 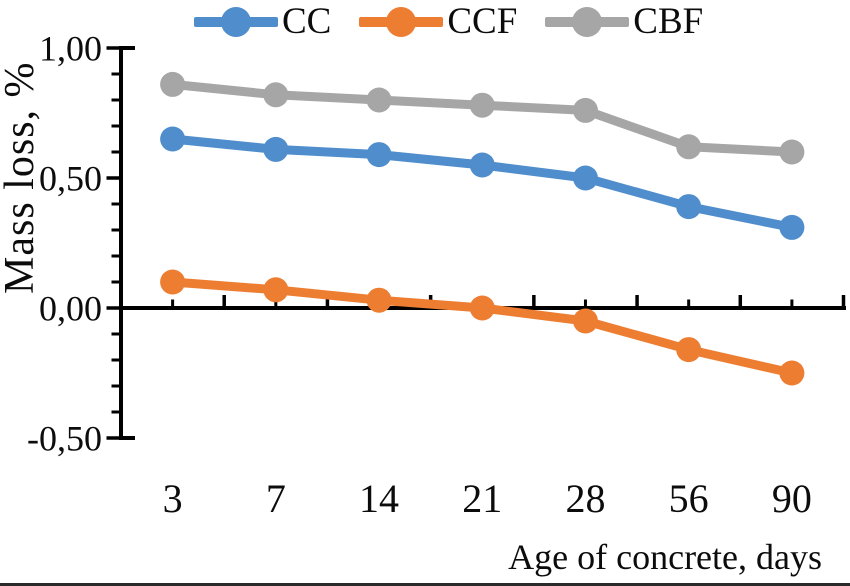 What do you see at coordinates (482, 498) in the screenshot?
I see `x-tick-label: 21` at bounding box center [482, 498].